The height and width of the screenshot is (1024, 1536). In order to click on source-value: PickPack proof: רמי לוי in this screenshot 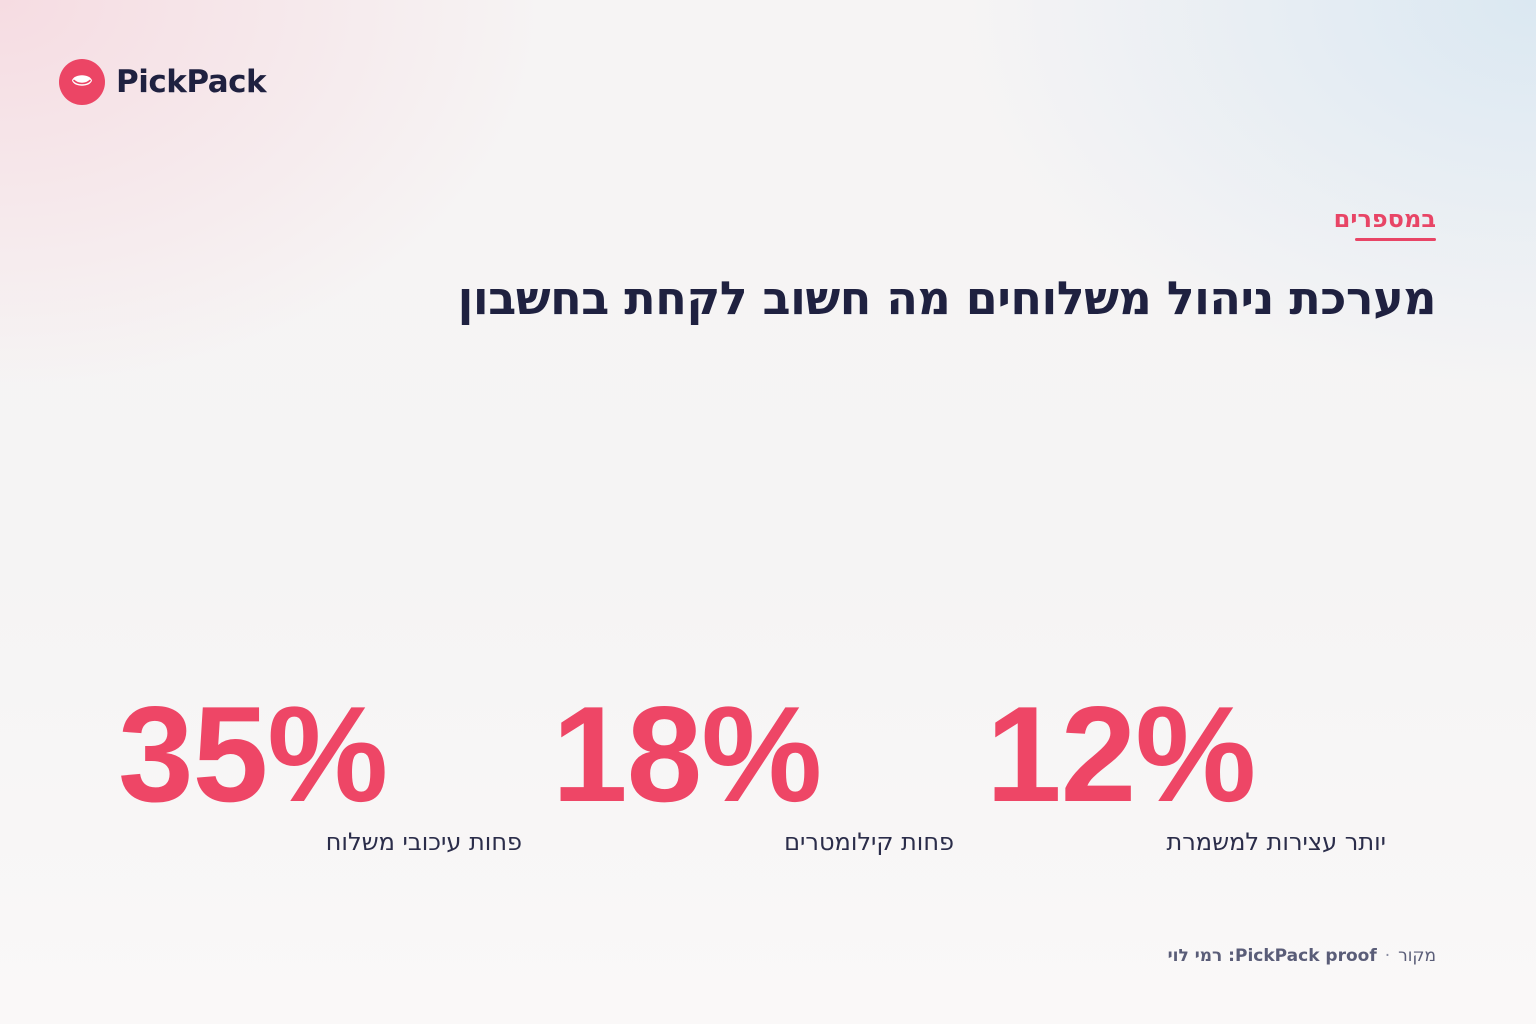, I will do `click(1272, 956)`.